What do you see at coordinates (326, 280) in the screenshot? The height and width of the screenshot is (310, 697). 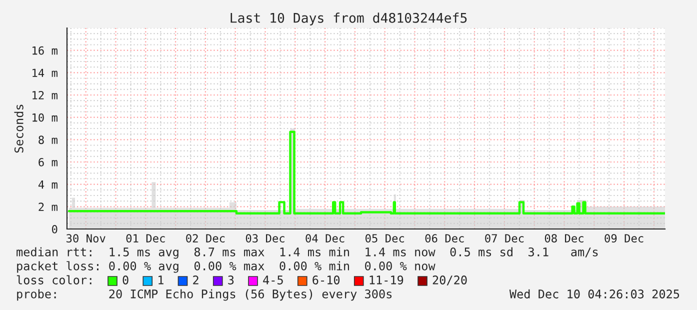 I see `legend-label: 6-10` at bounding box center [326, 280].